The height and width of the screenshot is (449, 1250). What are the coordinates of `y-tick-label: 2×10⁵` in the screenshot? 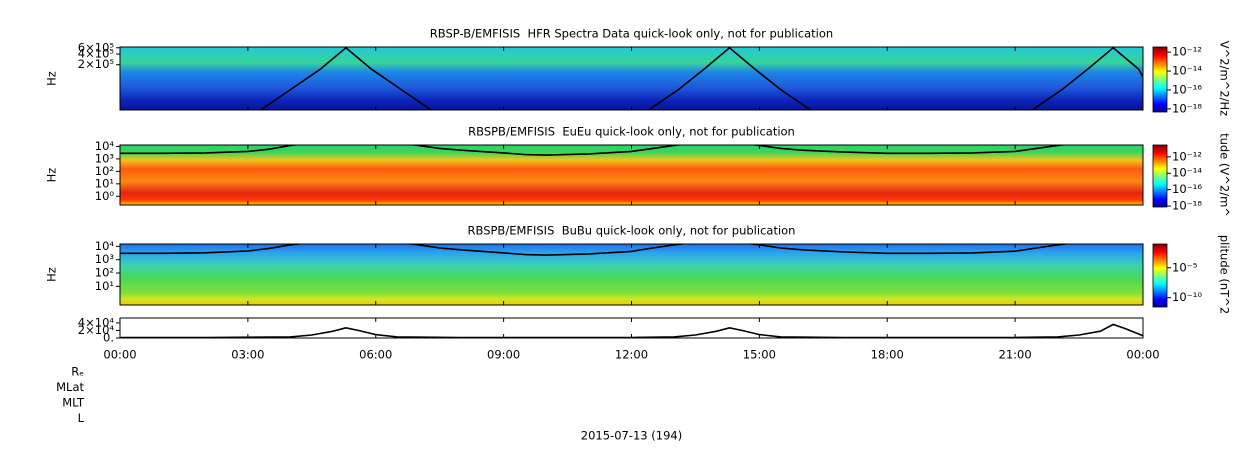 It's located at (96, 64).